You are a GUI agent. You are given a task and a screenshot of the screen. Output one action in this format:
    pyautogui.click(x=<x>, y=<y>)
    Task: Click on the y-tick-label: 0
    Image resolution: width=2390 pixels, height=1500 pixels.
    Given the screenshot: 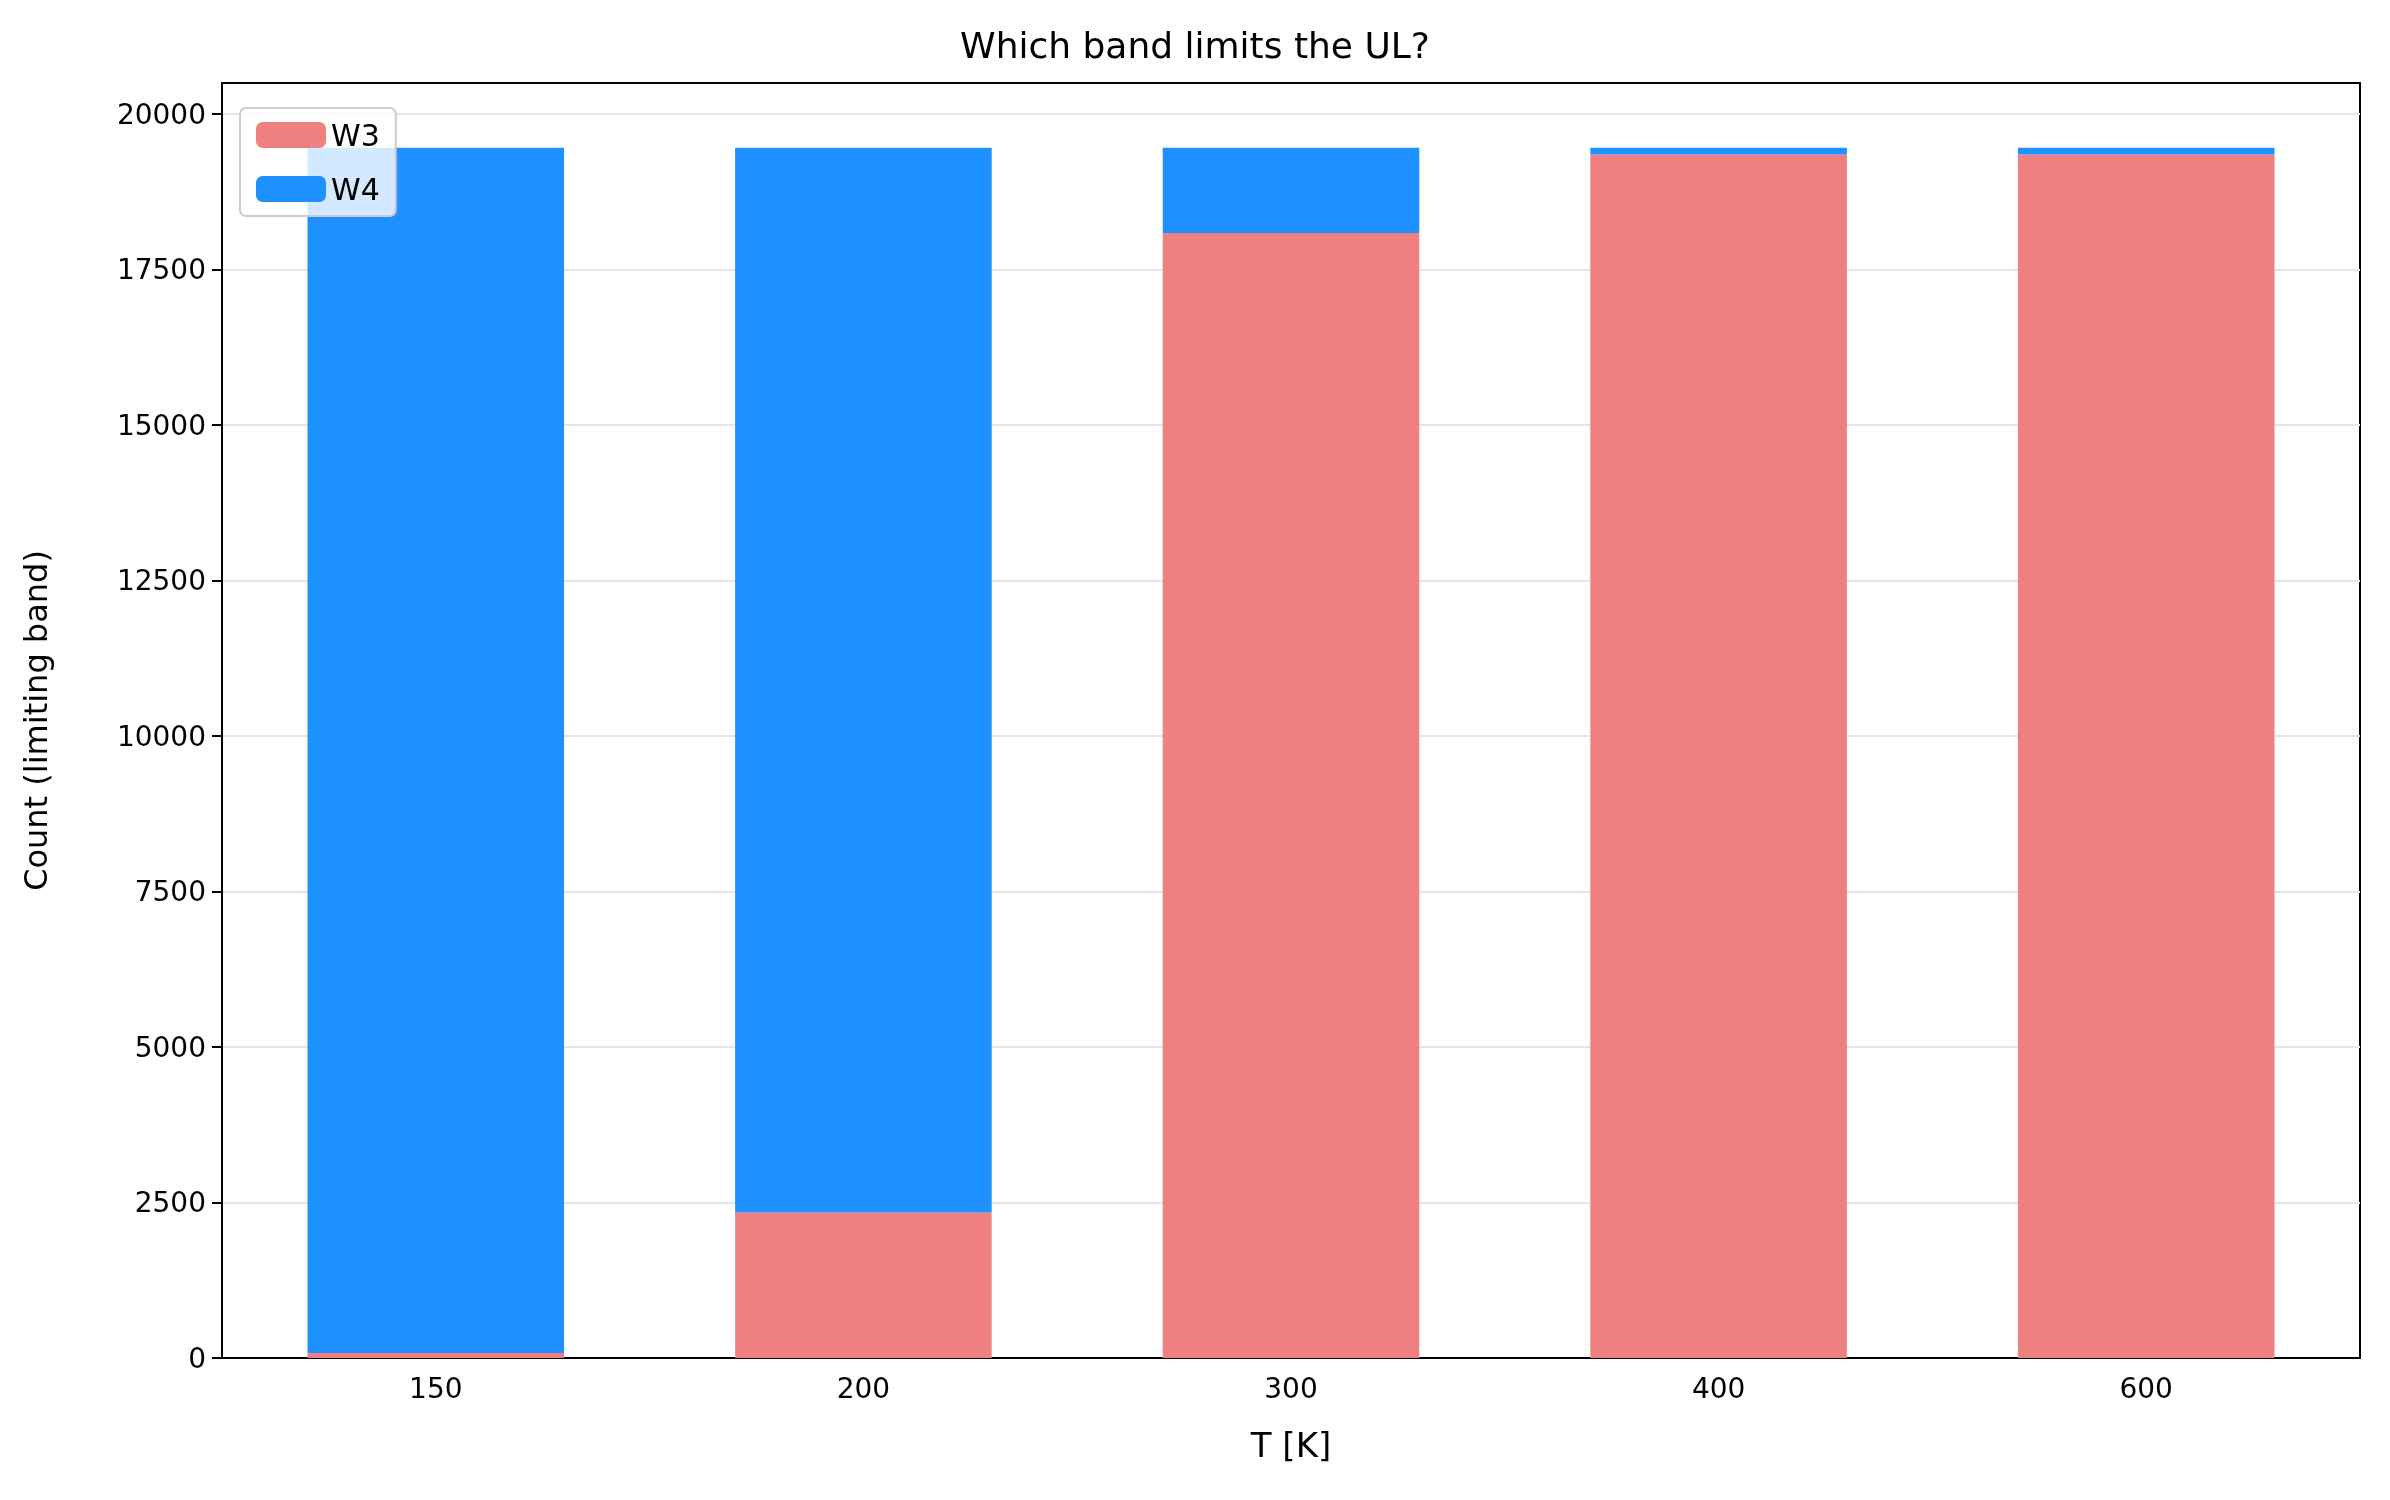 What is the action you would take?
    pyautogui.click(x=197, y=1358)
    